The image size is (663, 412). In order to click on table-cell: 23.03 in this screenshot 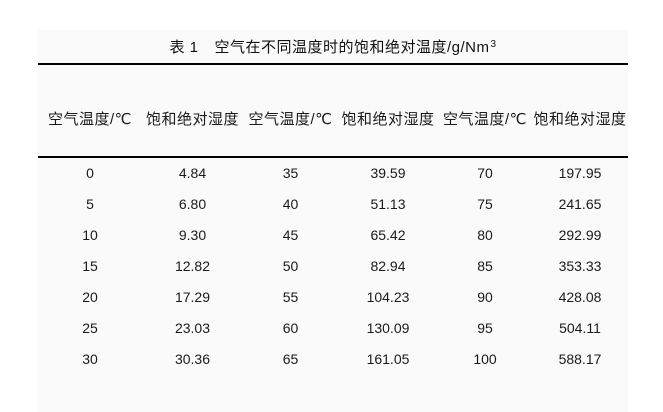, I will do `click(192, 327)`.